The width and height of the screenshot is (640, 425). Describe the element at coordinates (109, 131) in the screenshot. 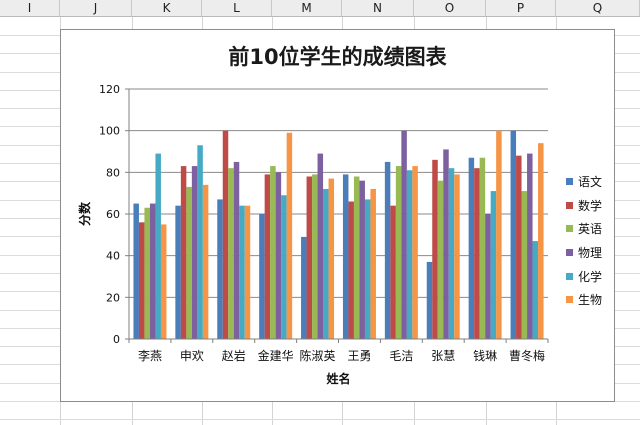

I see `y-tick-label: 100` at that location.